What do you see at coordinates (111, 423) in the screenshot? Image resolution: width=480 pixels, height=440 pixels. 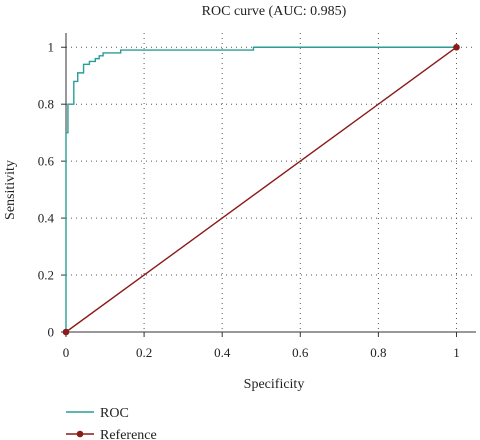 I see `legend: ROC Reference` at bounding box center [111, 423].